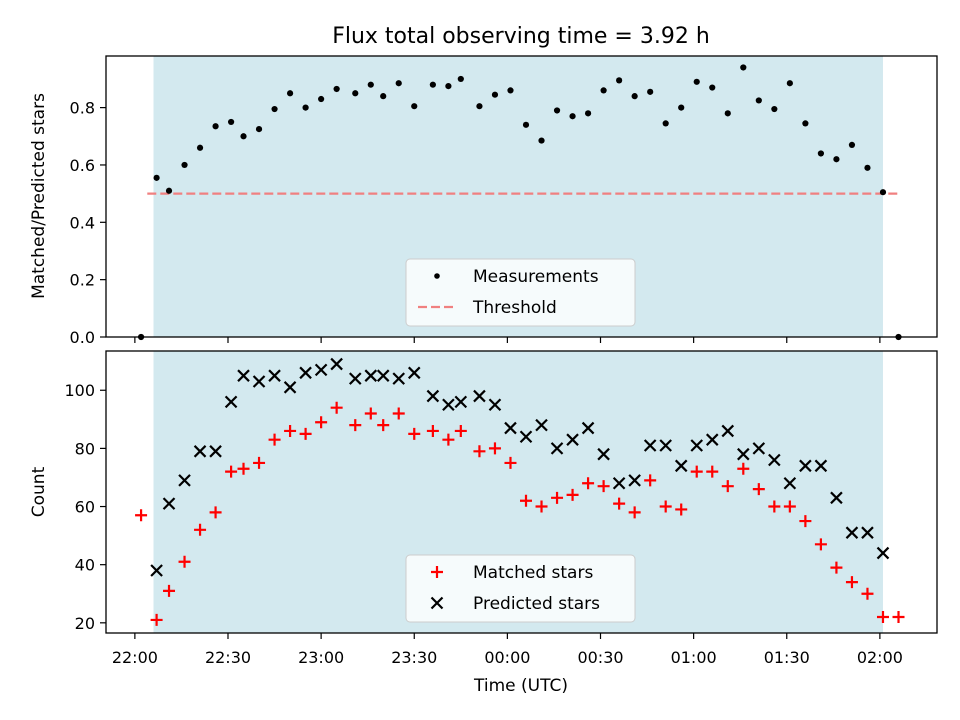 This screenshot has height=720, width=960. I want to click on y-tick-label: 20, so click(85, 623).